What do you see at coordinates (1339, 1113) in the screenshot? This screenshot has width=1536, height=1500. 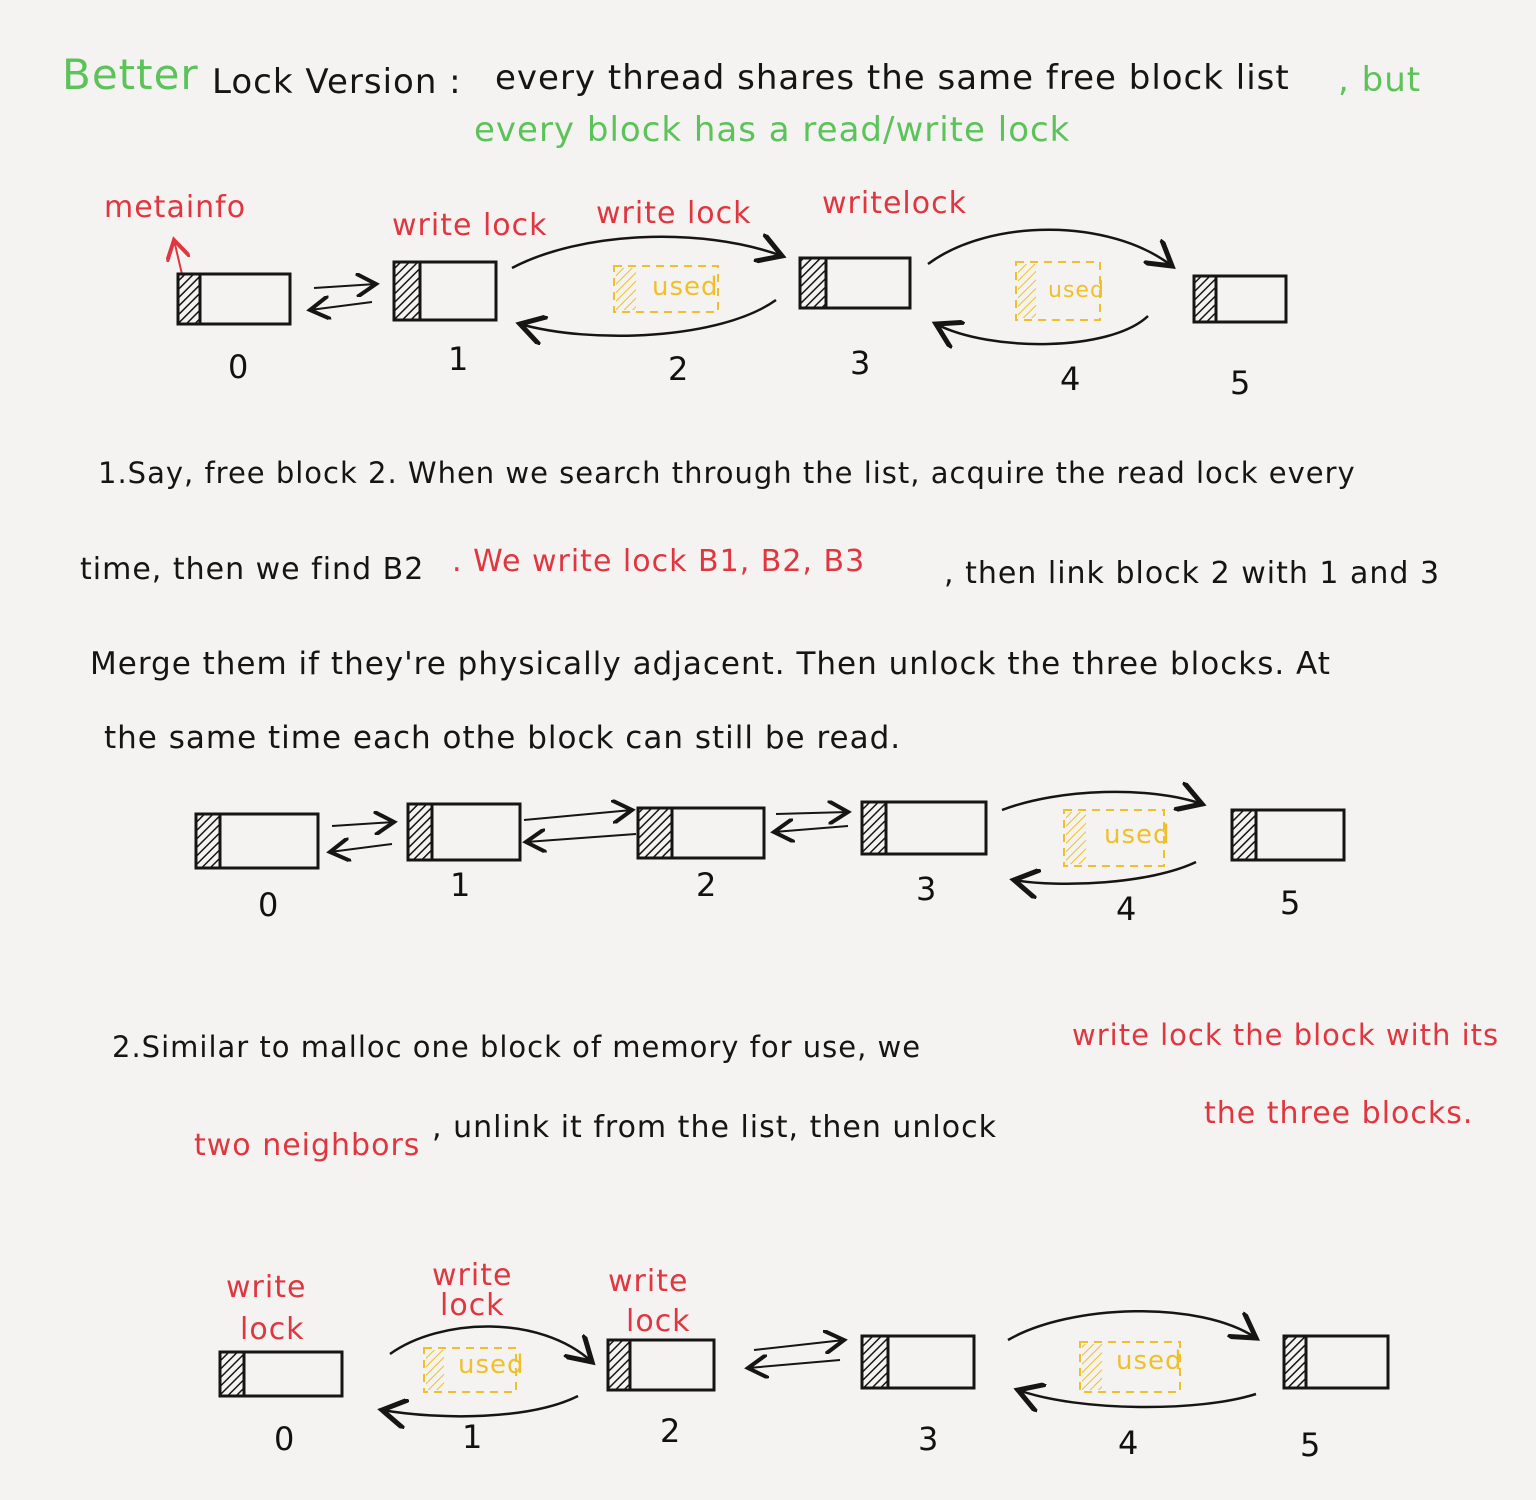 I see `para2-line2-red-c: the three blocks.` at bounding box center [1339, 1113].